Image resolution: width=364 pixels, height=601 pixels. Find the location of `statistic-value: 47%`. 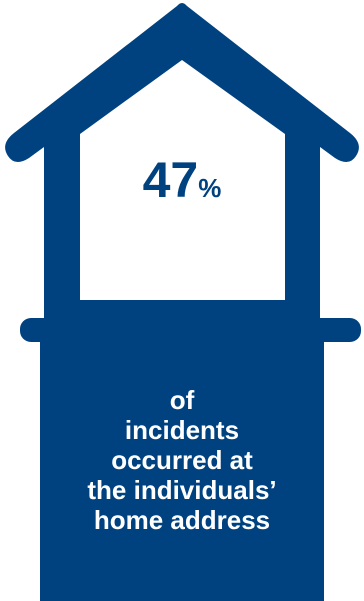

statistic-value: 47% is located at coordinates (182, 180).